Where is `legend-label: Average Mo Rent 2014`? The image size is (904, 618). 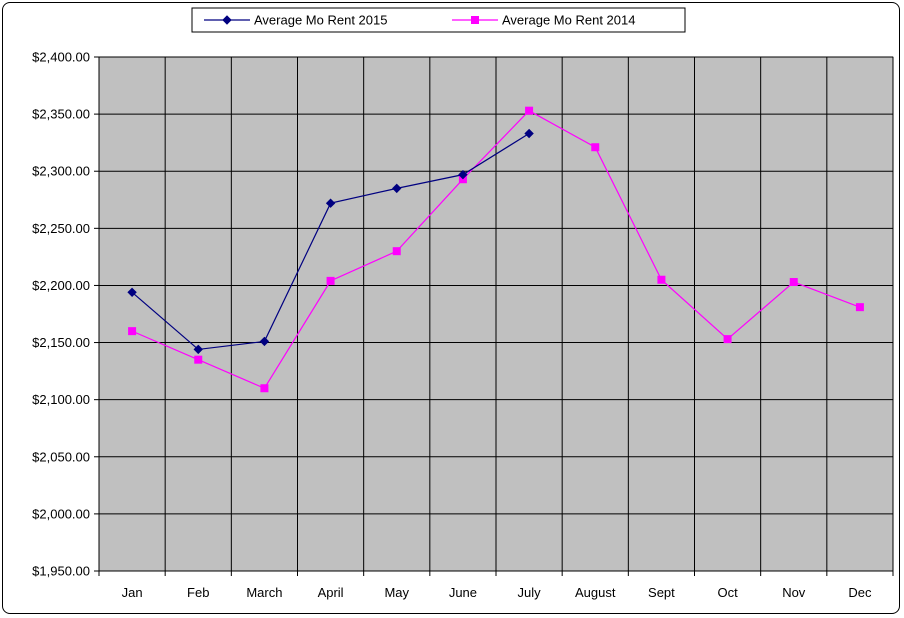
legend-label: Average Mo Rent 2014 is located at coordinates (568, 20).